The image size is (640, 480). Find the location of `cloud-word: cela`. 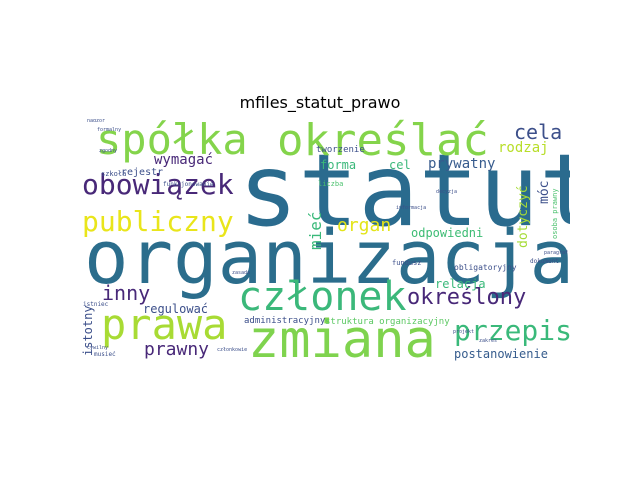

cloud-word: cela is located at coordinates (538, 132).